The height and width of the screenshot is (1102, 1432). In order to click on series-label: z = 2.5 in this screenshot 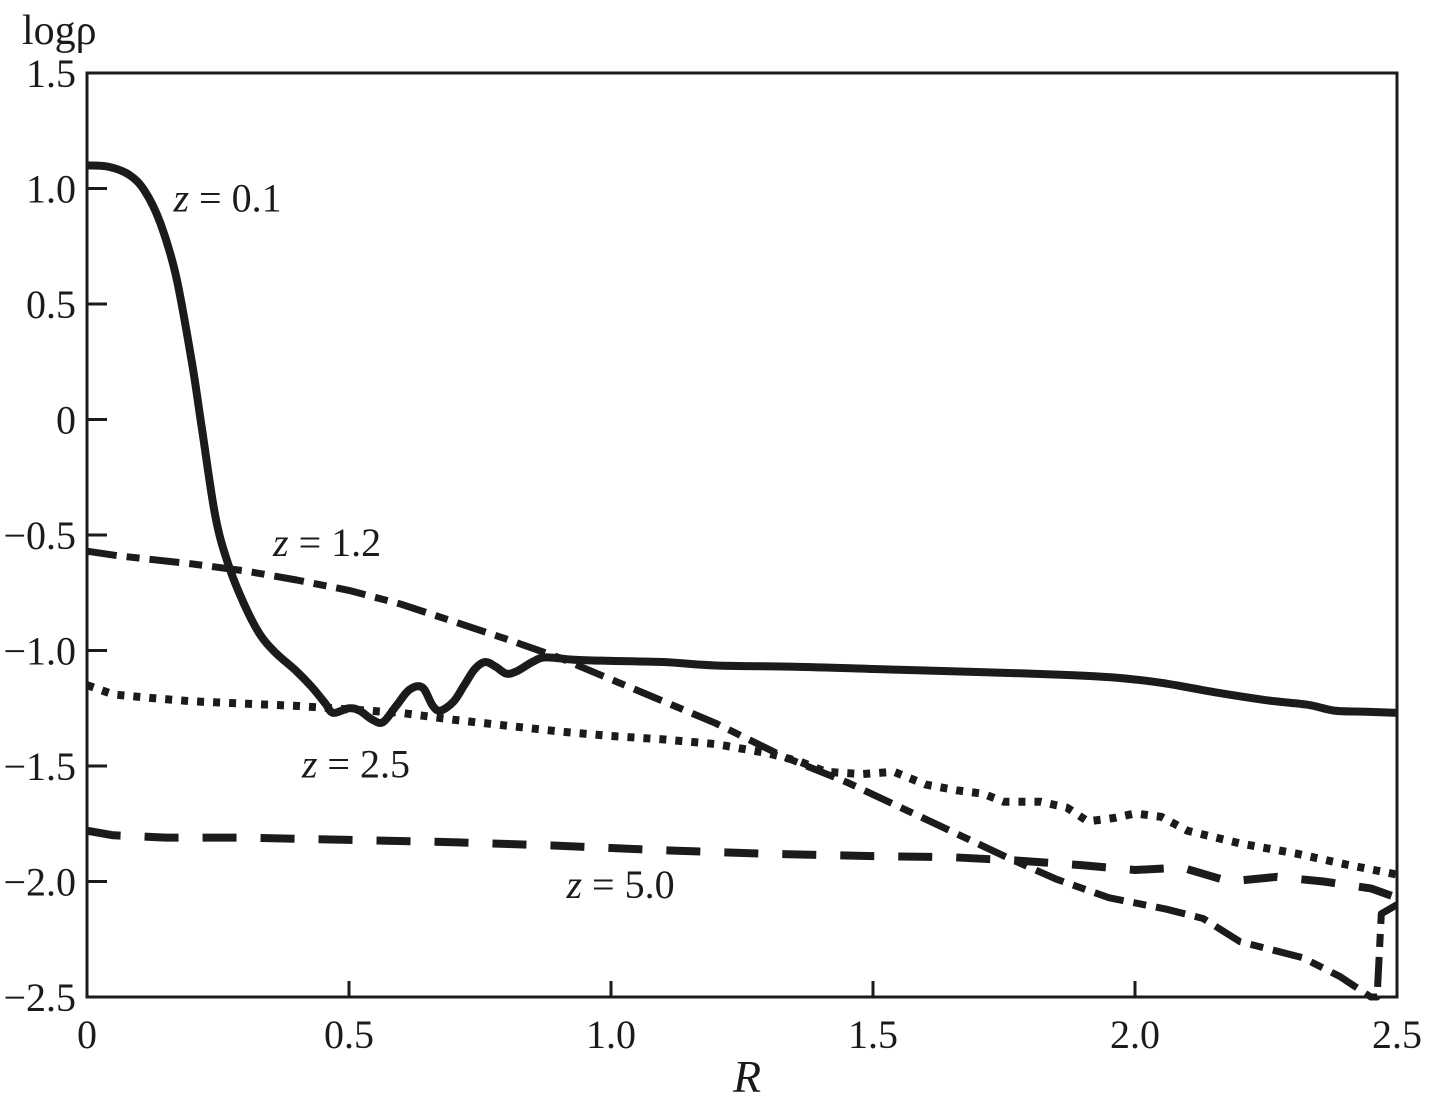, I will do `click(355, 764)`.